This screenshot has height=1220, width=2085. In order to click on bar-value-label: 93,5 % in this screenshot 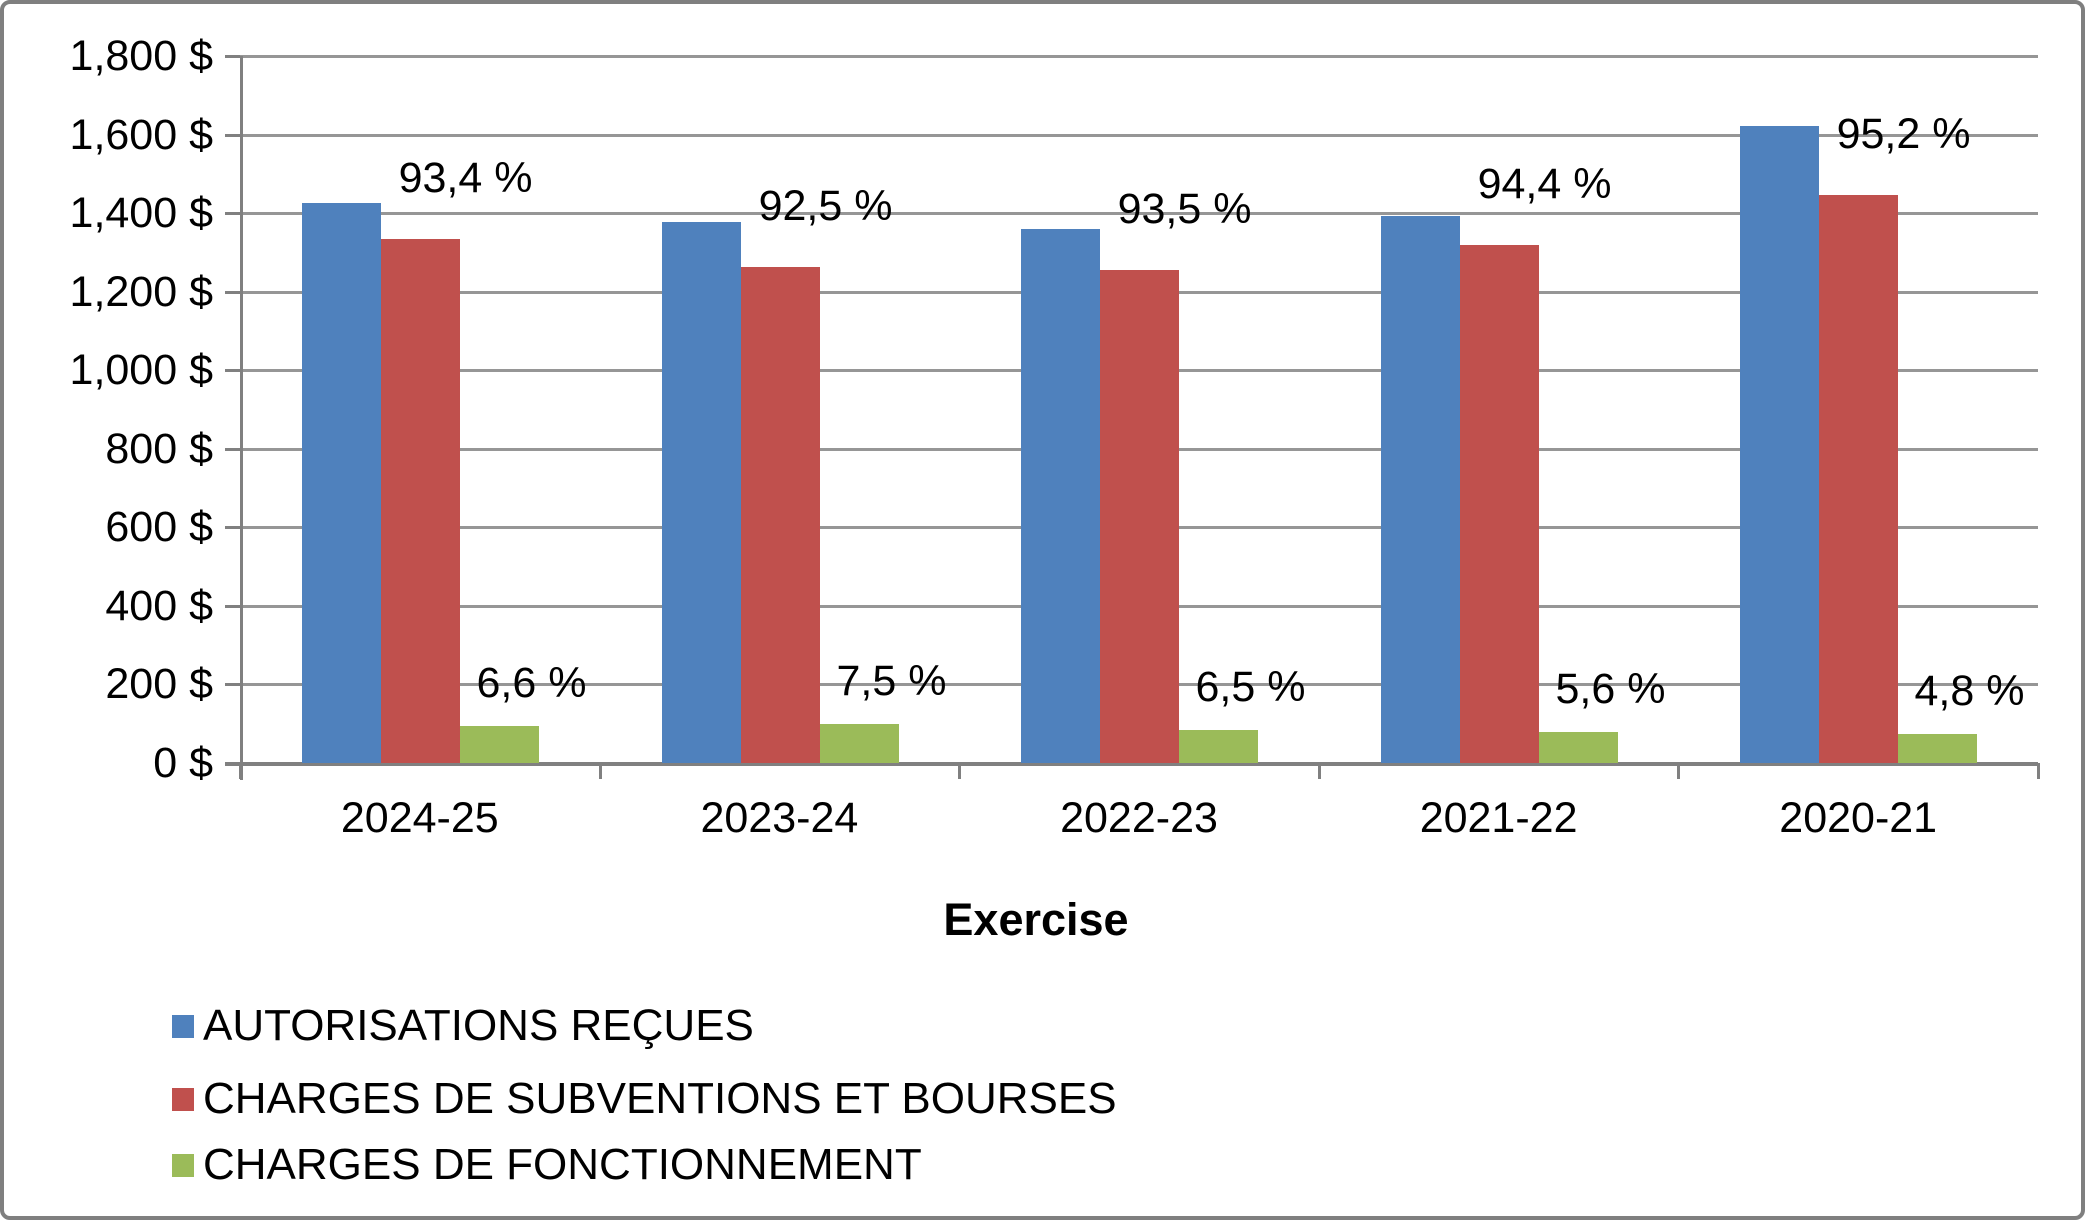, I will do `click(1184, 209)`.